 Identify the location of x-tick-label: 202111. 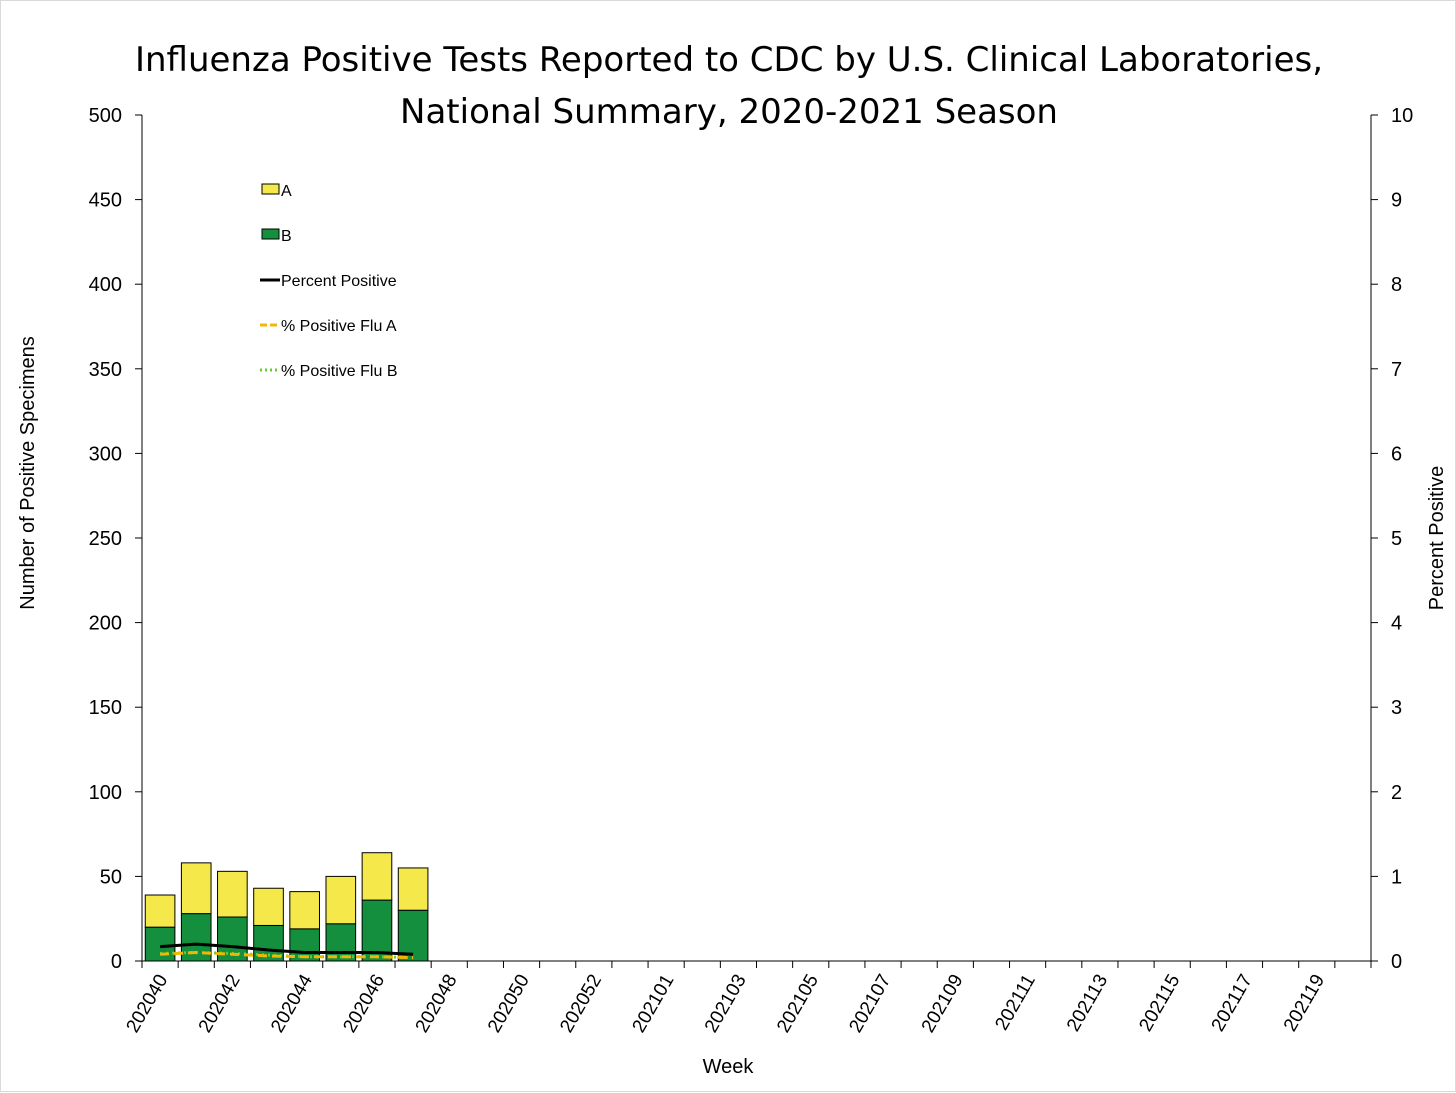
(1015, 1002).